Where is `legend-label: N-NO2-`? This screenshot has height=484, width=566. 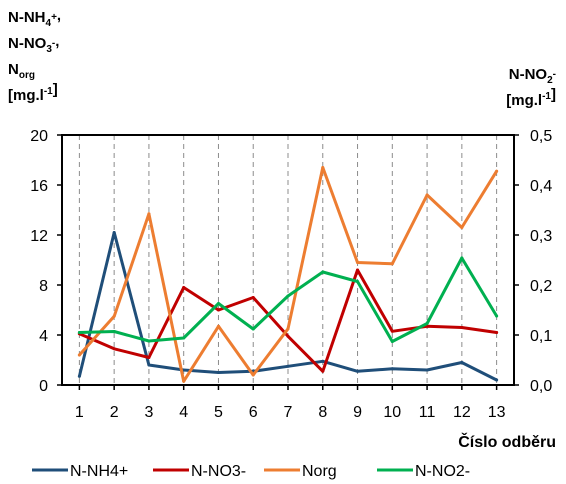 legend-label: N-NO2- is located at coordinates (442, 471).